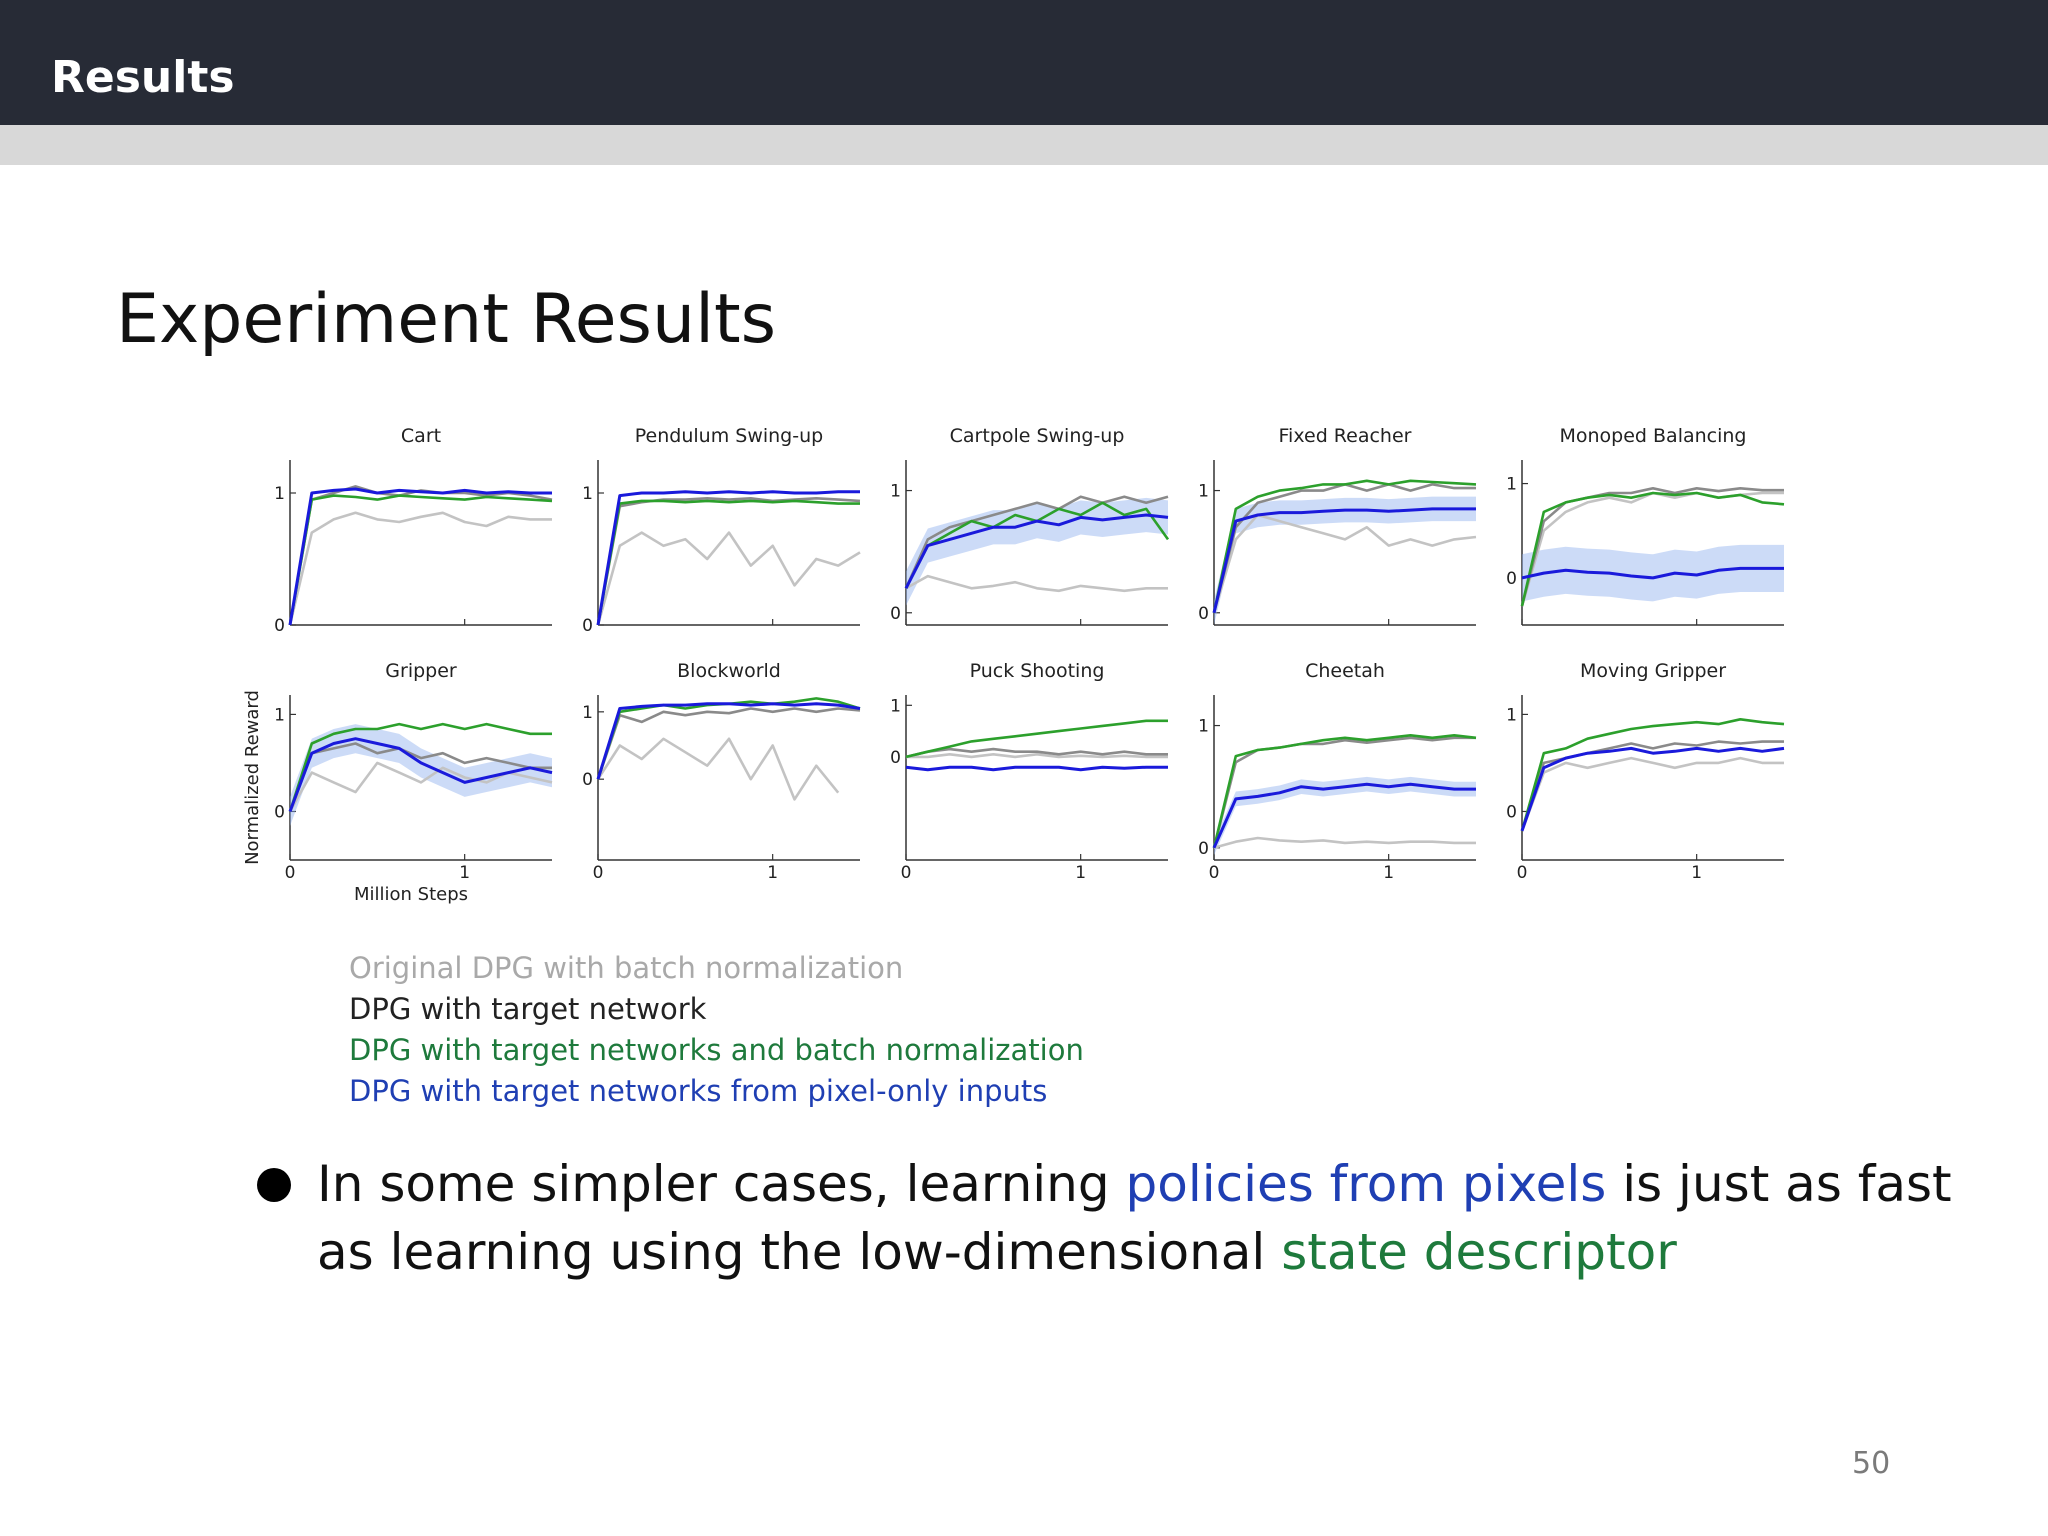 This screenshot has height=1536, width=2048. I want to click on x-tick-label-gripper: 0, so click(290, 873).